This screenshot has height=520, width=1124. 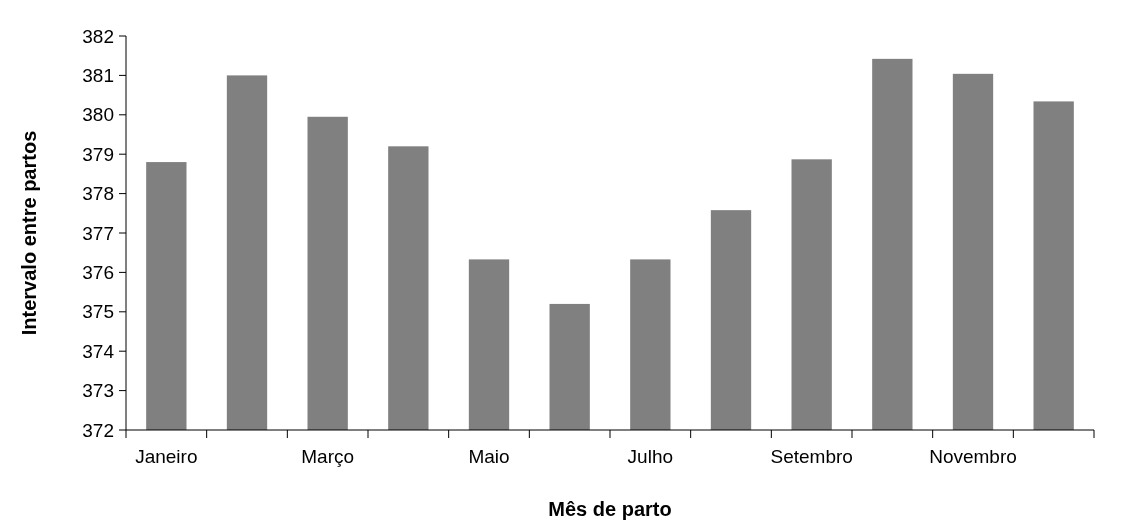 What do you see at coordinates (29, 233) in the screenshot?
I see `y-axis-title: Intervalo entre partos` at bounding box center [29, 233].